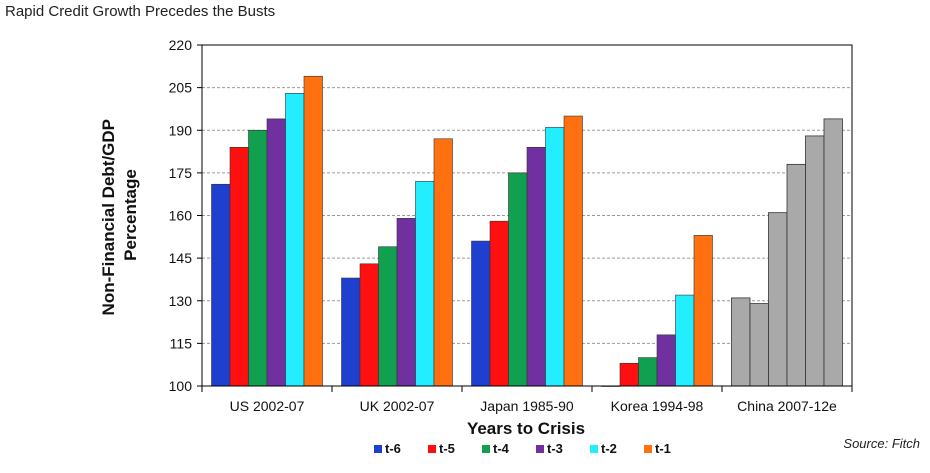  What do you see at coordinates (555, 448) in the screenshot?
I see `legend-label-t-3: t-3` at bounding box center [555, 448].